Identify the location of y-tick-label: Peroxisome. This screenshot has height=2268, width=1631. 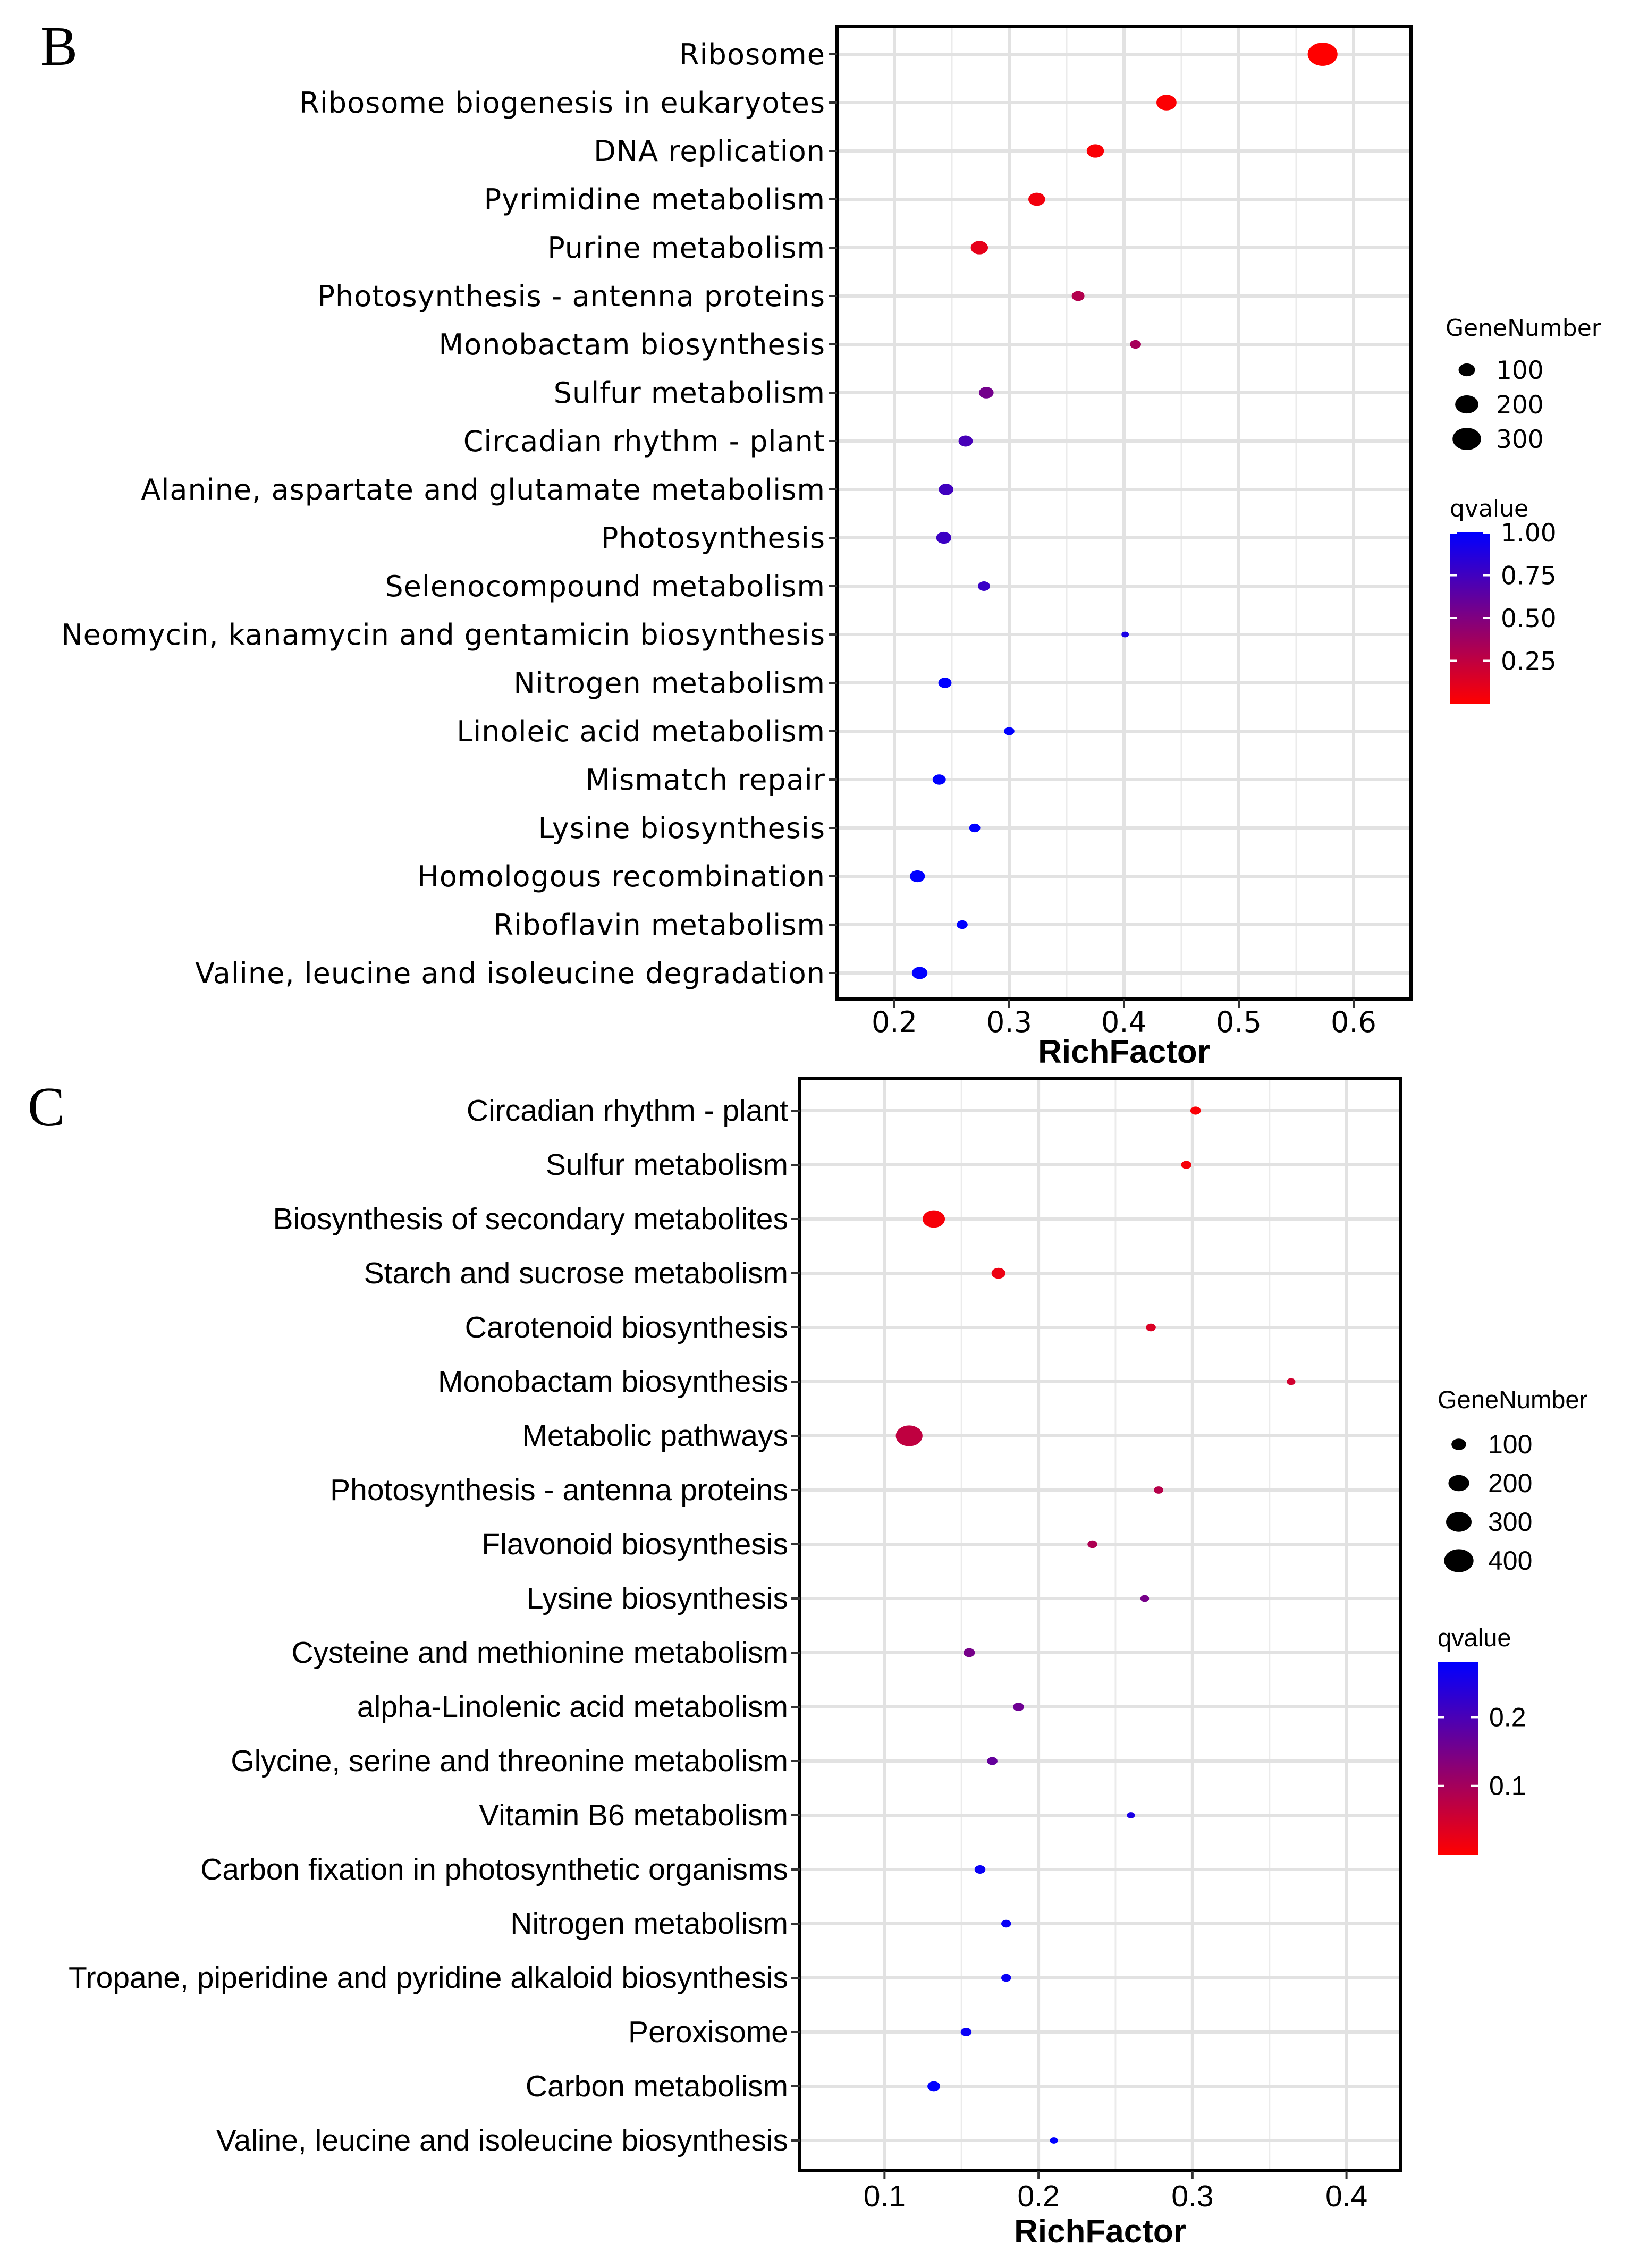
(708, 2032).